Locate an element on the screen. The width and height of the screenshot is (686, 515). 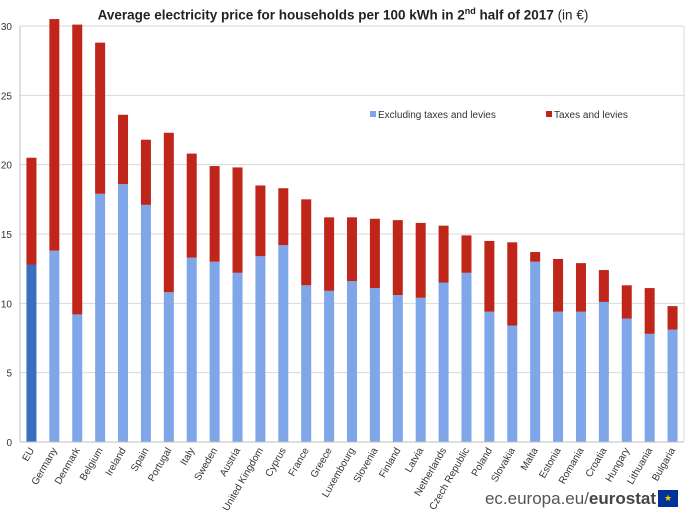
x-category-label: Malta is located at coordinates (530, 459).